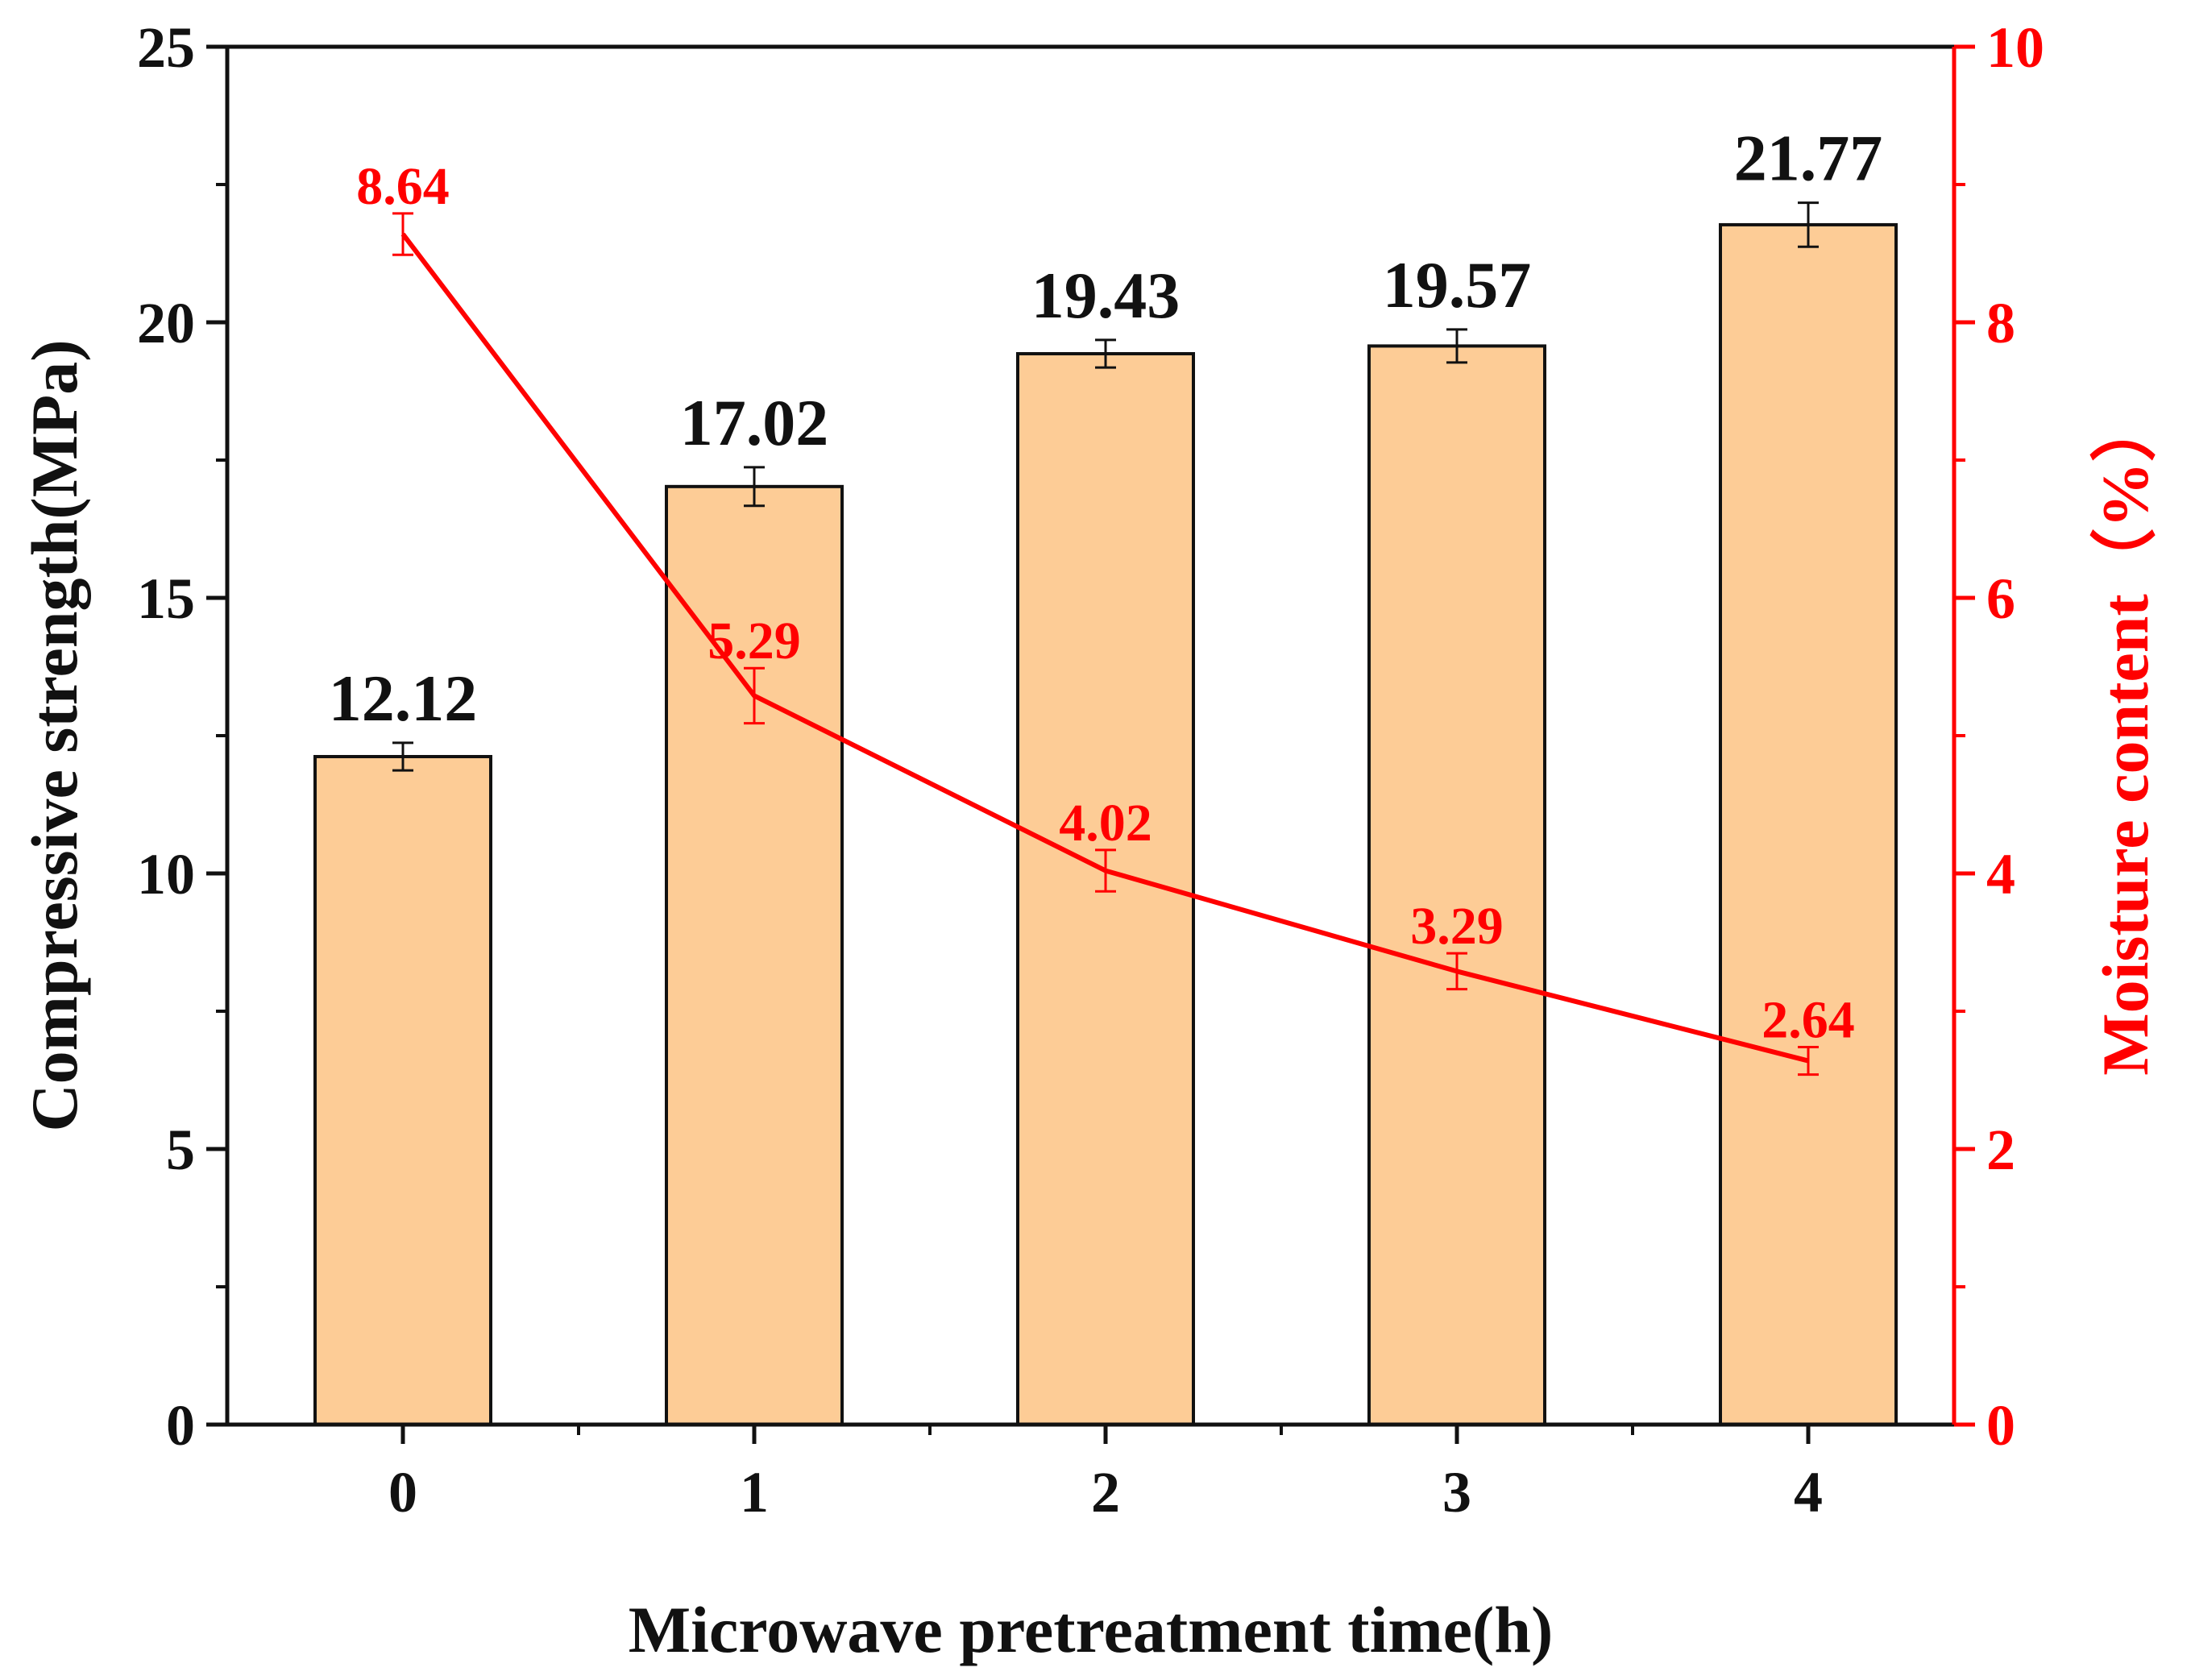  What do you see at coordinates (180, 1150) in the screenshot?
I see `left-tick-label: 5` at bounding box center [180, 1150].